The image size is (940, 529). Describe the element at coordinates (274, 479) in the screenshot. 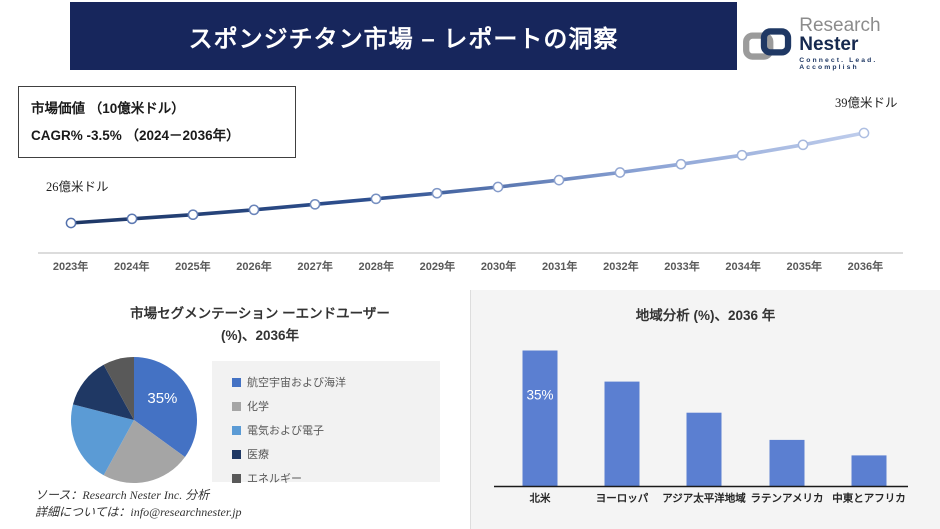

I see `legend-label: エネルギー` at that location.